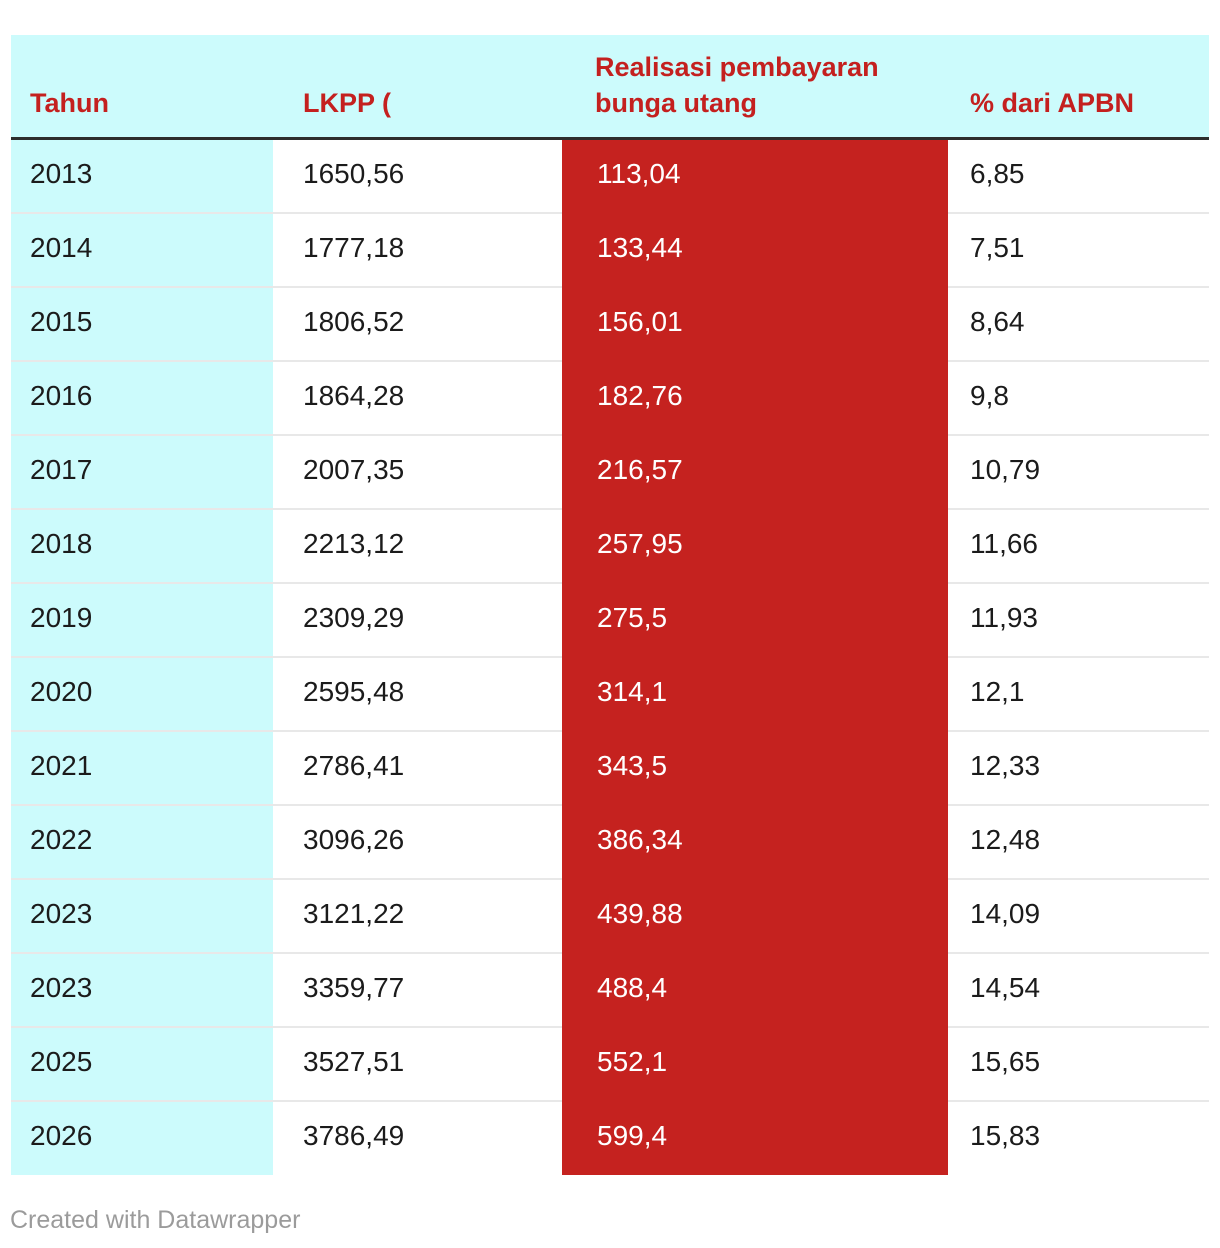 This screenshot has width=1220, height=1248. I want to click on table-row: 2017 2007,35 216,57 10,79, so click(610, 471).